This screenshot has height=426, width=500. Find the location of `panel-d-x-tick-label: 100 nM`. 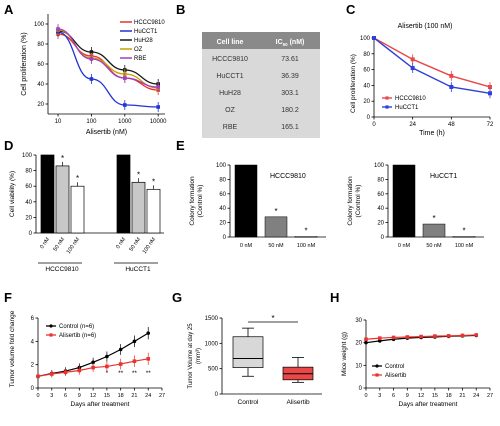

panel-d-x-tick-label: 100 nM is located at coordinates (150, 245).